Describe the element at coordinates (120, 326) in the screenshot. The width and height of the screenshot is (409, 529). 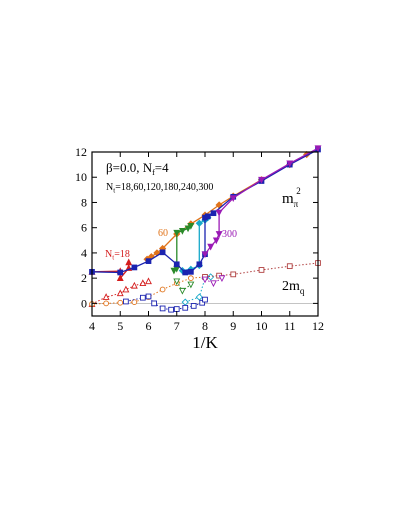
I see `x-tick-label: 5` at that location.